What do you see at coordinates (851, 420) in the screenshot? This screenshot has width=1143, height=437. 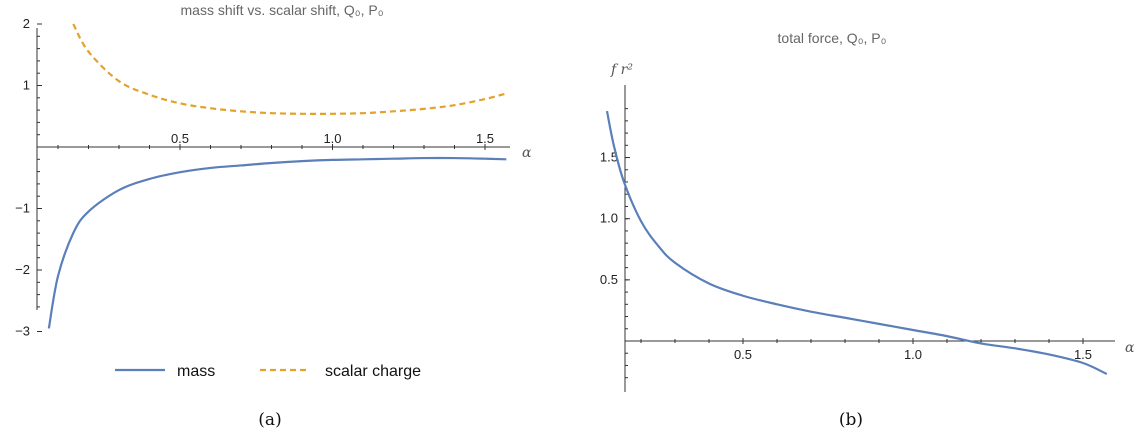 I see `caption-b: (b)` at bounding box center [851, 420].